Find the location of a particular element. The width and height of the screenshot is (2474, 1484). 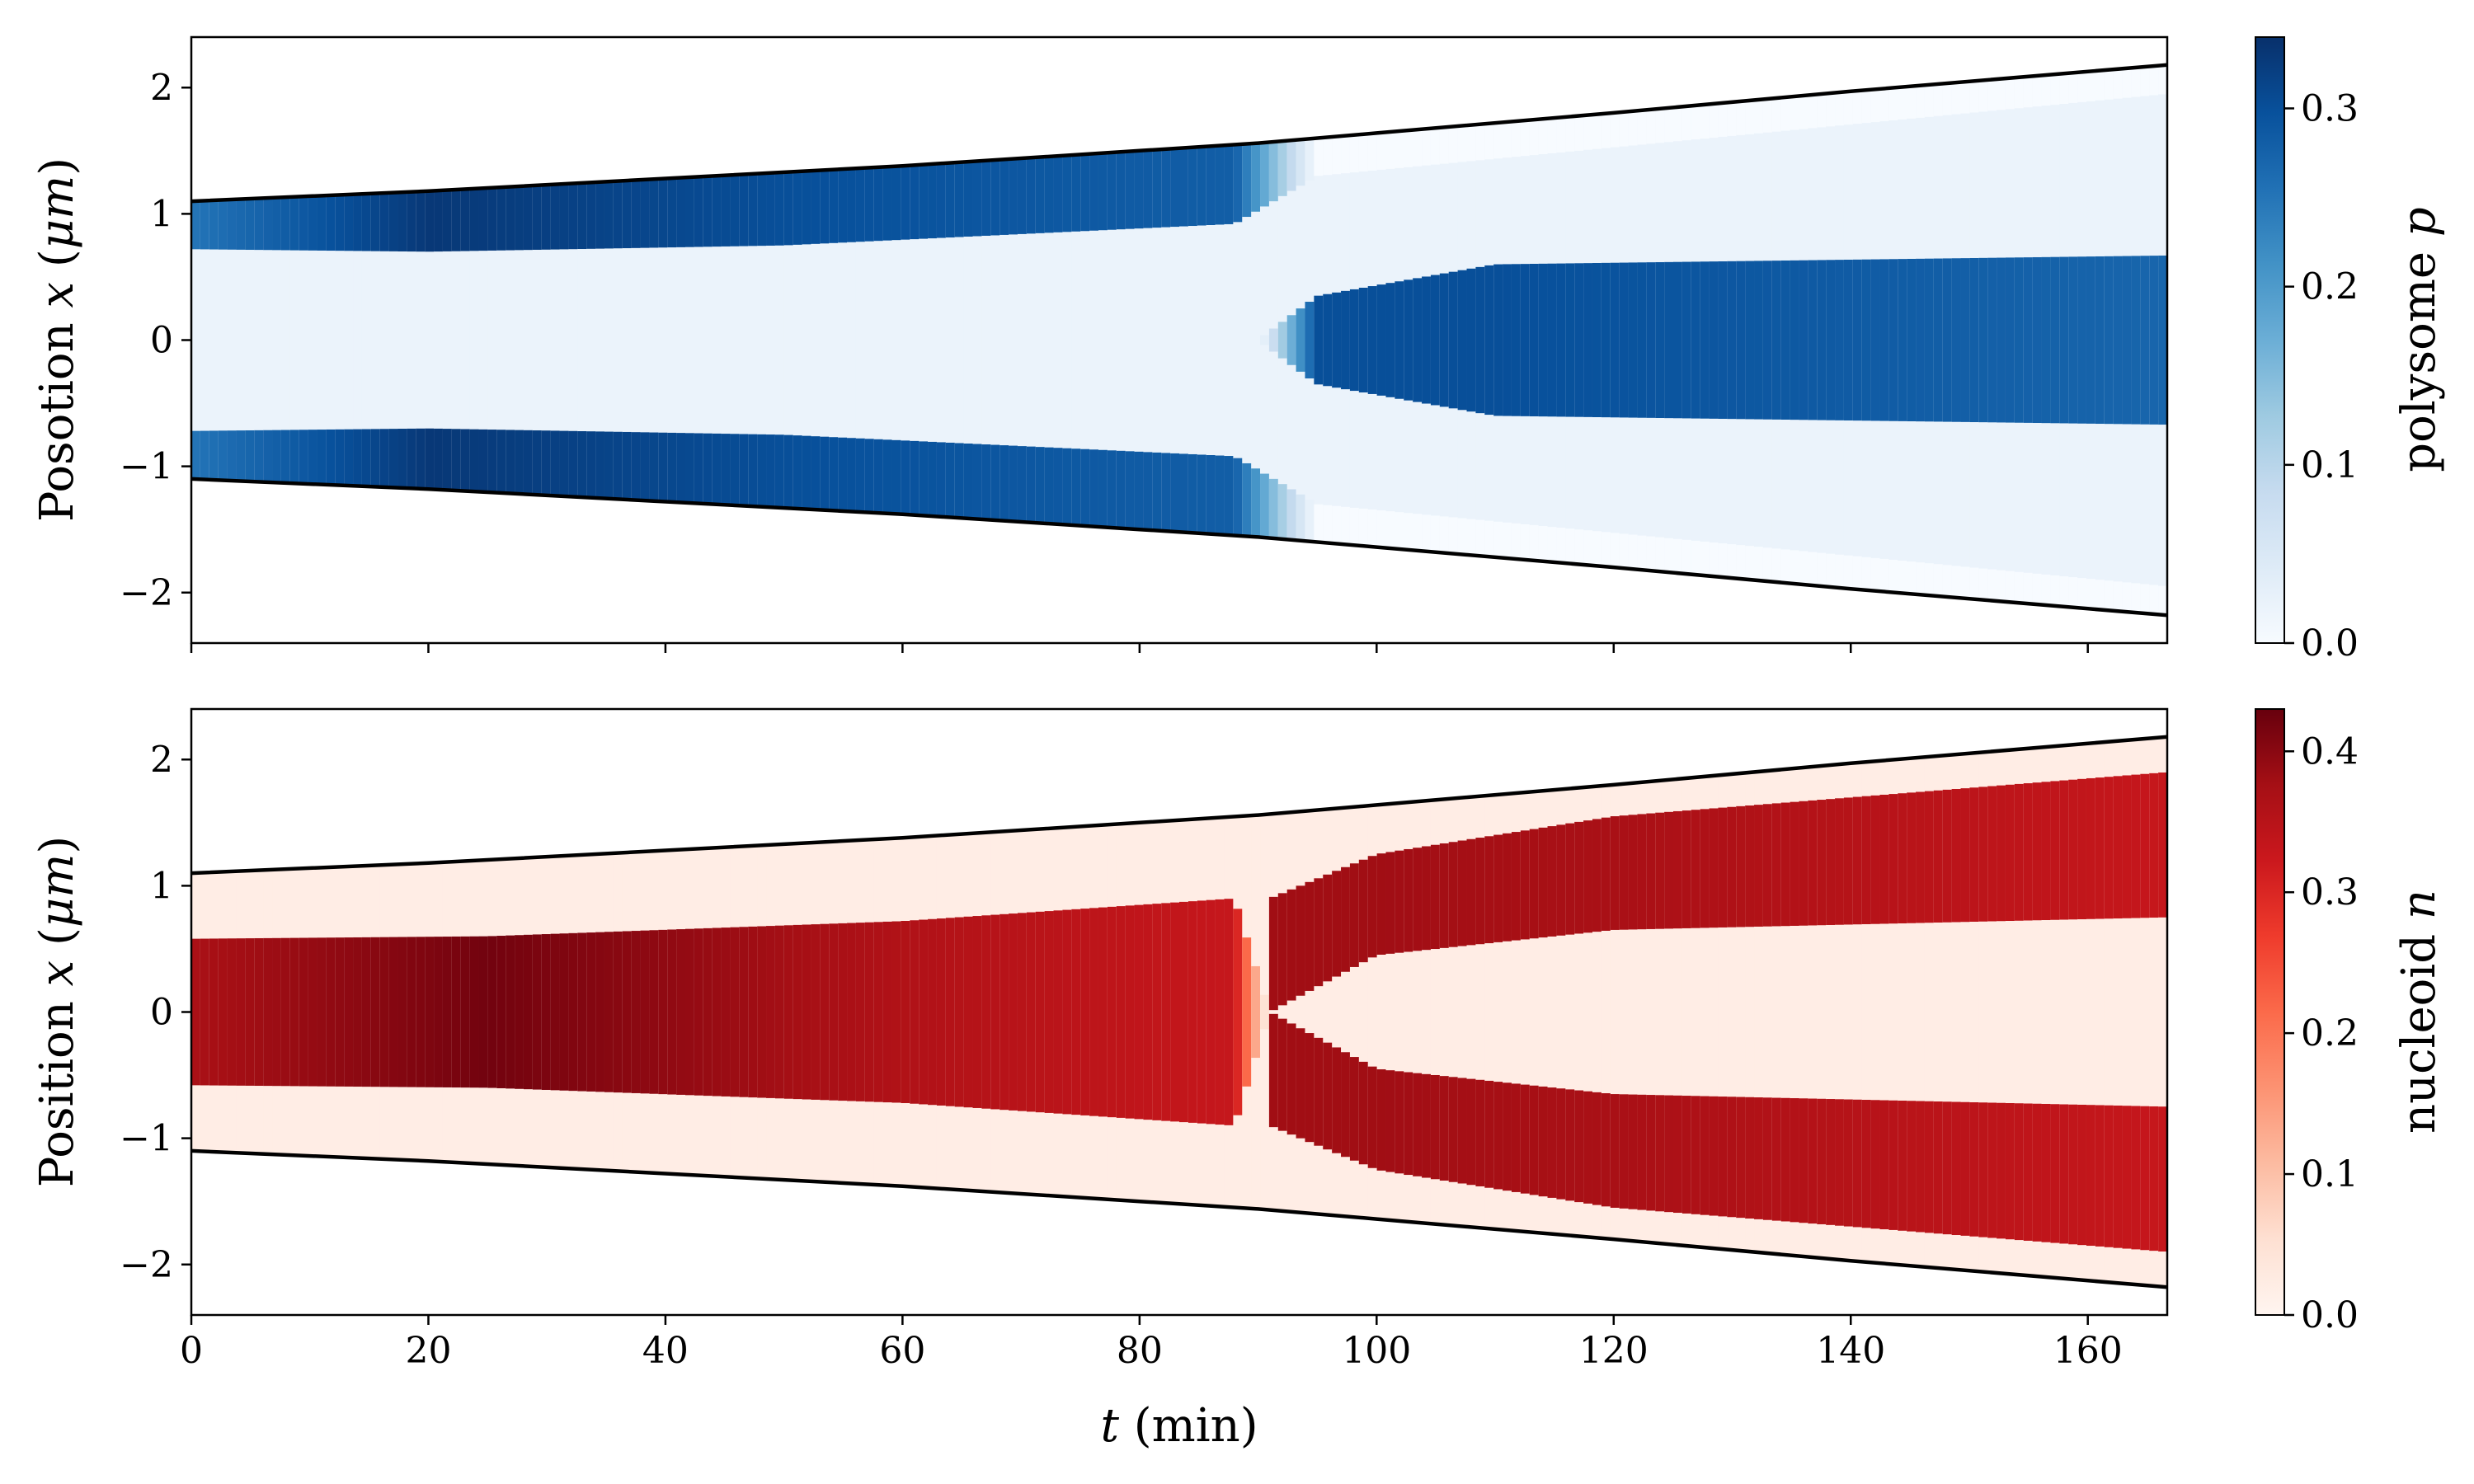

bottom-colorbar is located at coordinates (2270, 1012).